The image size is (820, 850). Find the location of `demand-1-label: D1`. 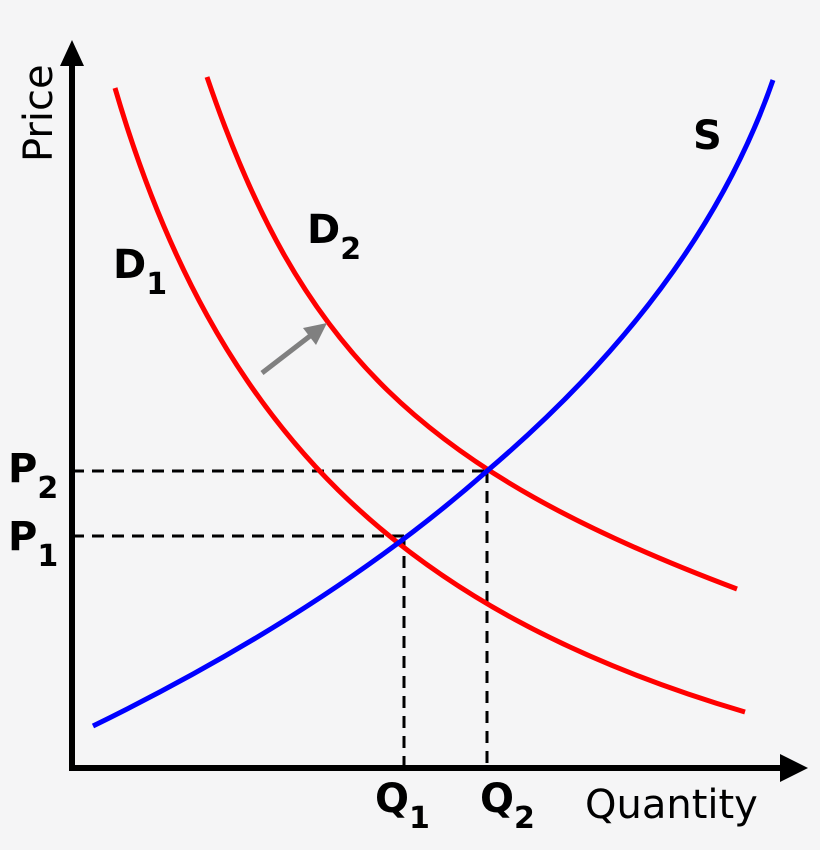

demand-1-label: D1 is located at coordinates (140, 272).